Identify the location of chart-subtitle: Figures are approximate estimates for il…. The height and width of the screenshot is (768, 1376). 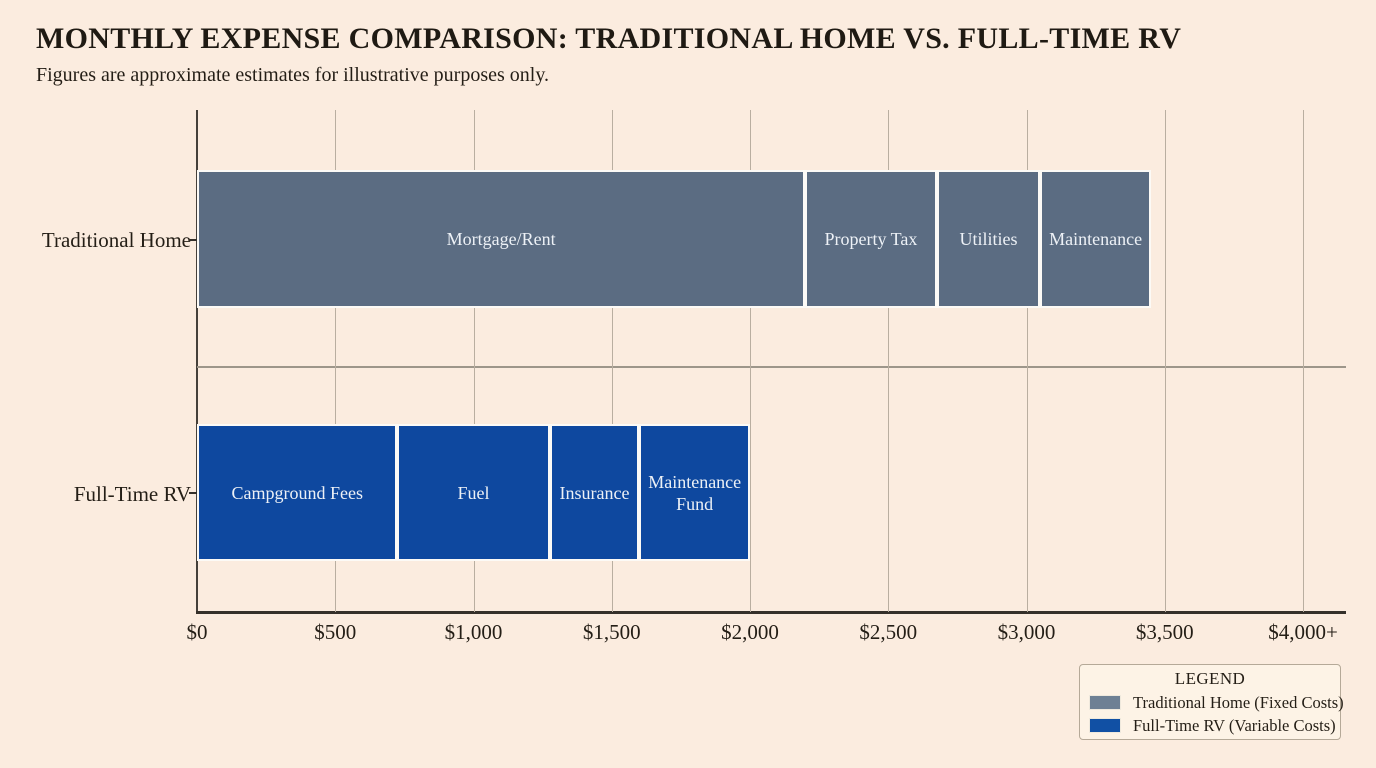
(293, 75).